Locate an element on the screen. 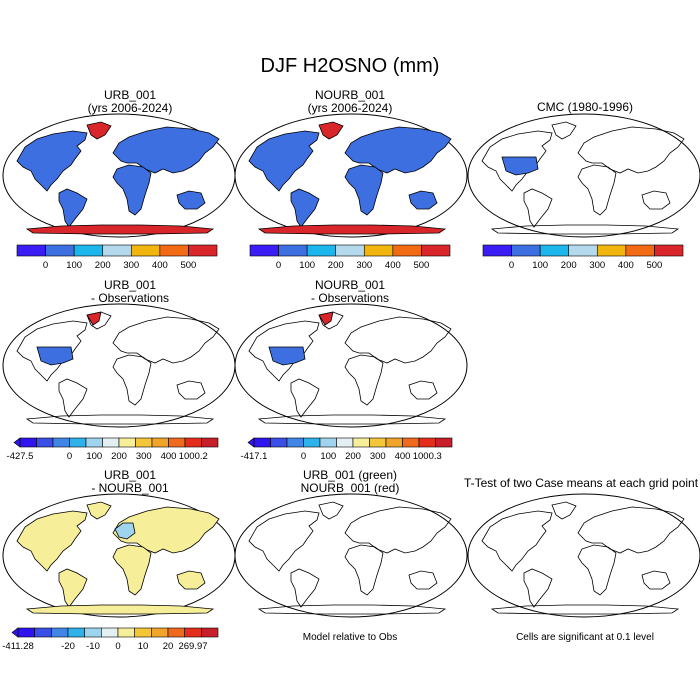  map-urb is located at coordinates (119, 175).